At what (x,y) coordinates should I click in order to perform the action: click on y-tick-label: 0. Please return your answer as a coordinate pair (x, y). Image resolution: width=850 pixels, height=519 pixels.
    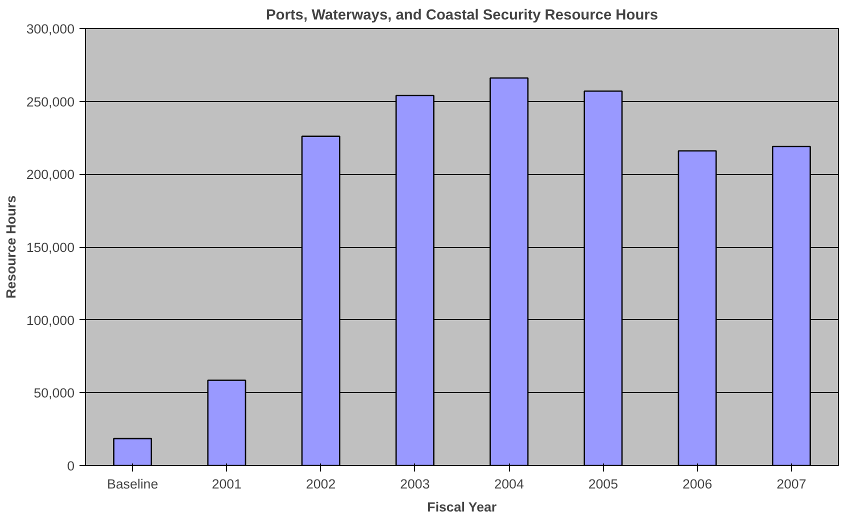
    Looking at the image, I should click on (71, 466).